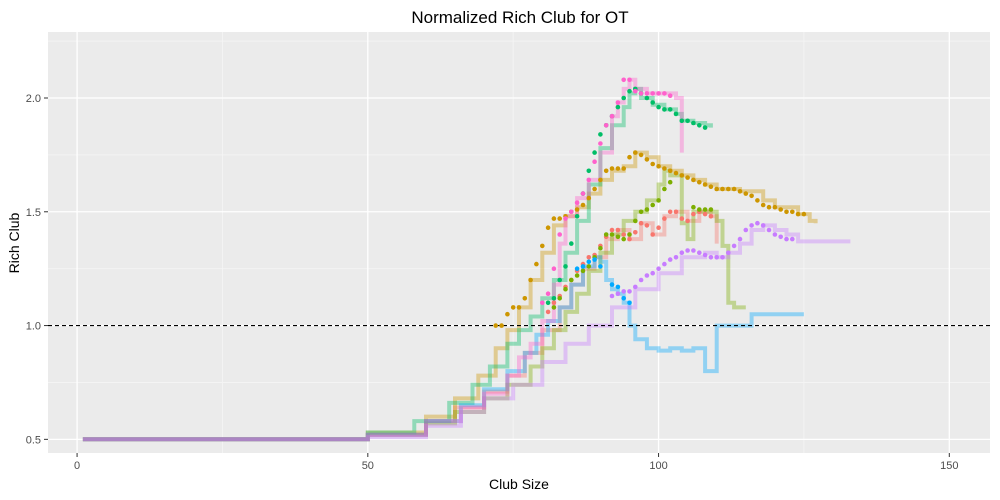  I want to click on y-tick-label: 1.0, so click(33, 327).